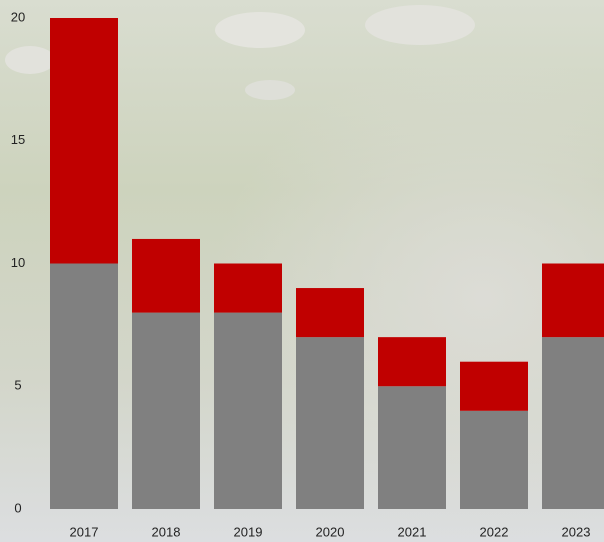 This screenshot has height=542, width=604. Describe the element at coordinates (18, 139) in the screenshot. I see `y-tick-label: 15` at that location.